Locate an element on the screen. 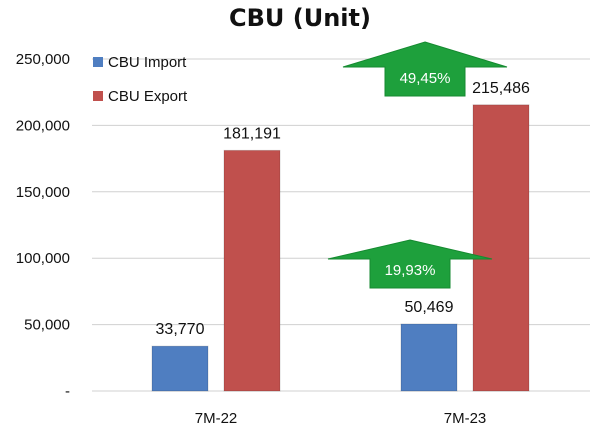  growth-label: 19,93% is located at coordinates (410, 270).